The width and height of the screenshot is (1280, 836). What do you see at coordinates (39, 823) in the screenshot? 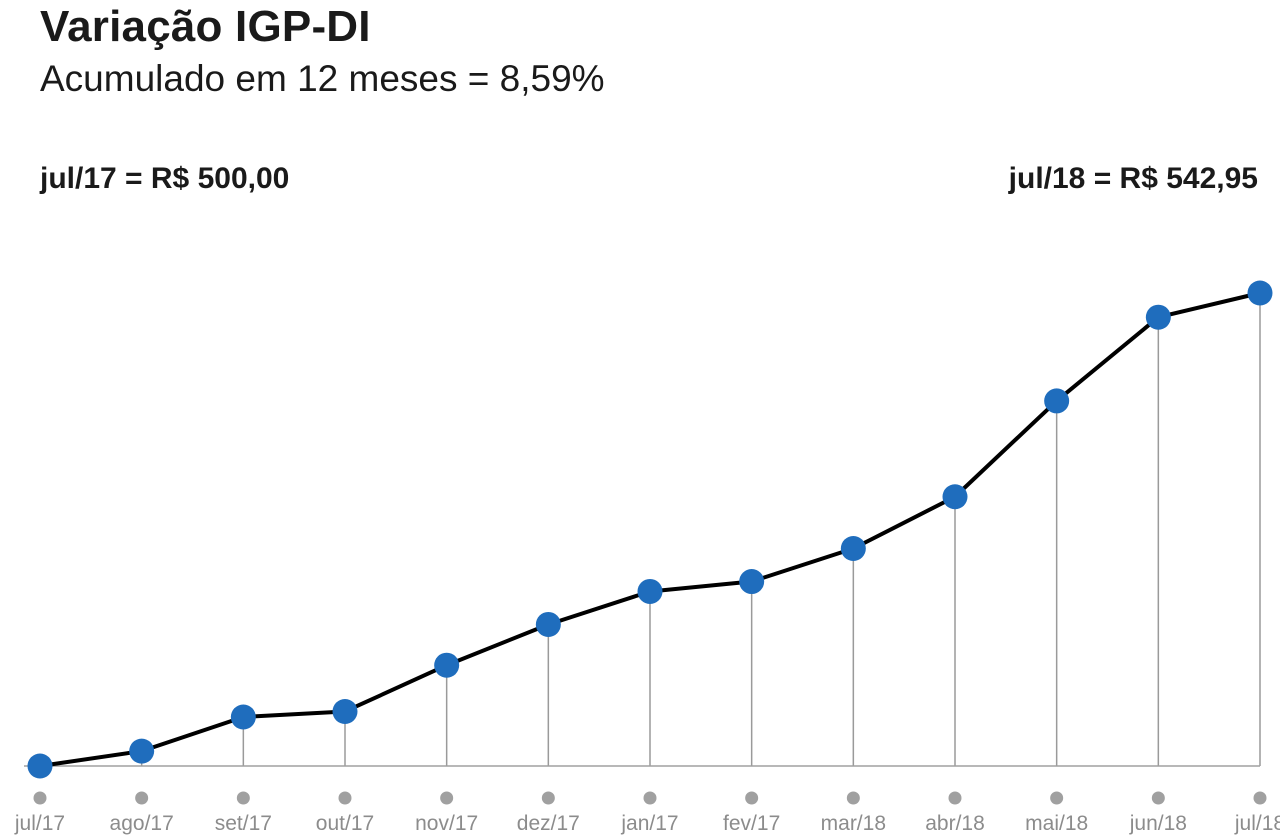
I see `tick-label-jul-17: jul/17` at bounding box center [39, 823].